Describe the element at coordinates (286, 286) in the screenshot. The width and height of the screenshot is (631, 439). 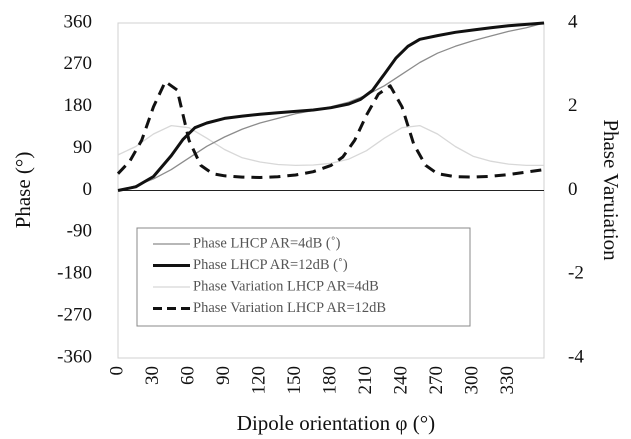
I see `legend-label-2: Phase Variation LHCP AR=4dB` at that location.